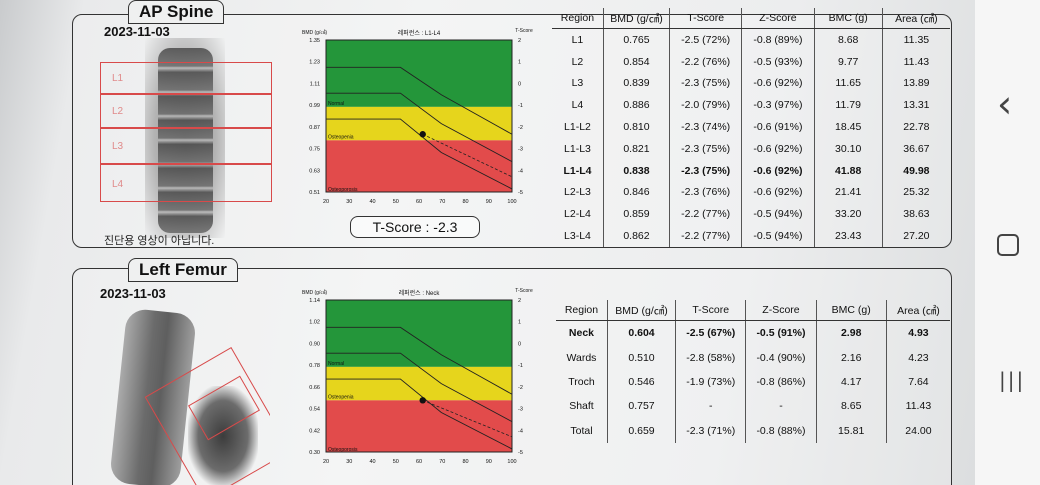  Describe the element at coordinates (641, 310) in the screenshot. I see `header-bmd: BMD (g/㎠)` at that location.